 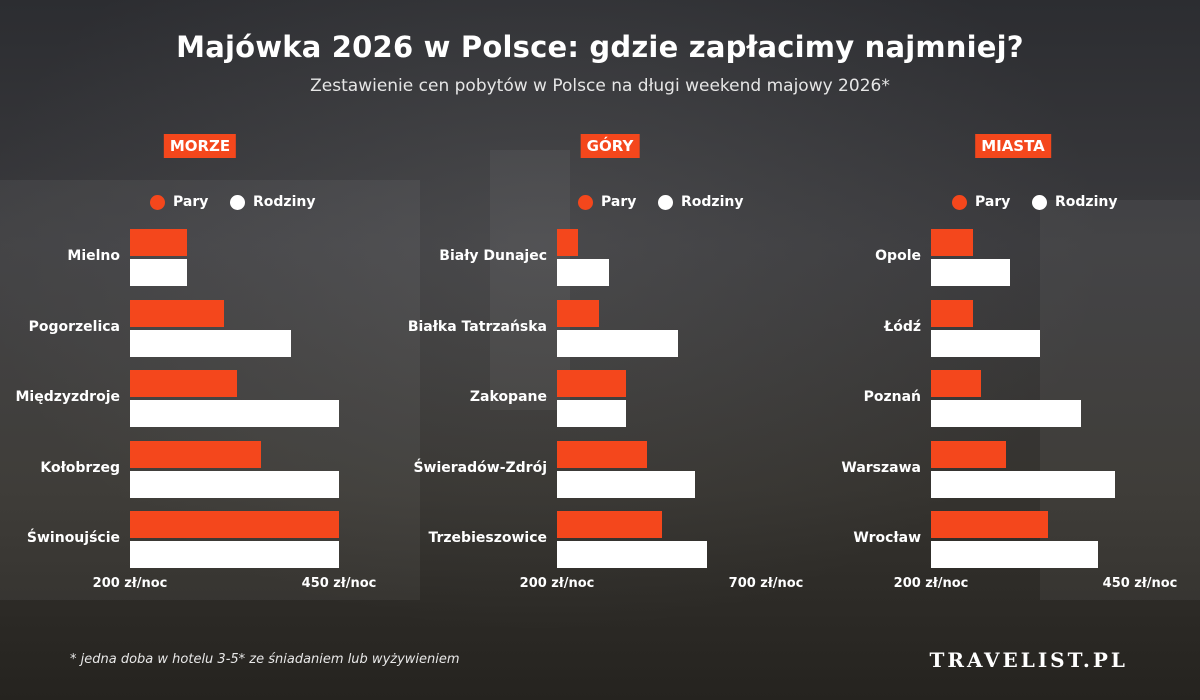 What do you see at coordinates (887, 538) in the screenshot?
I see `category-label: Wrocław` at bounding box center [887, 538].